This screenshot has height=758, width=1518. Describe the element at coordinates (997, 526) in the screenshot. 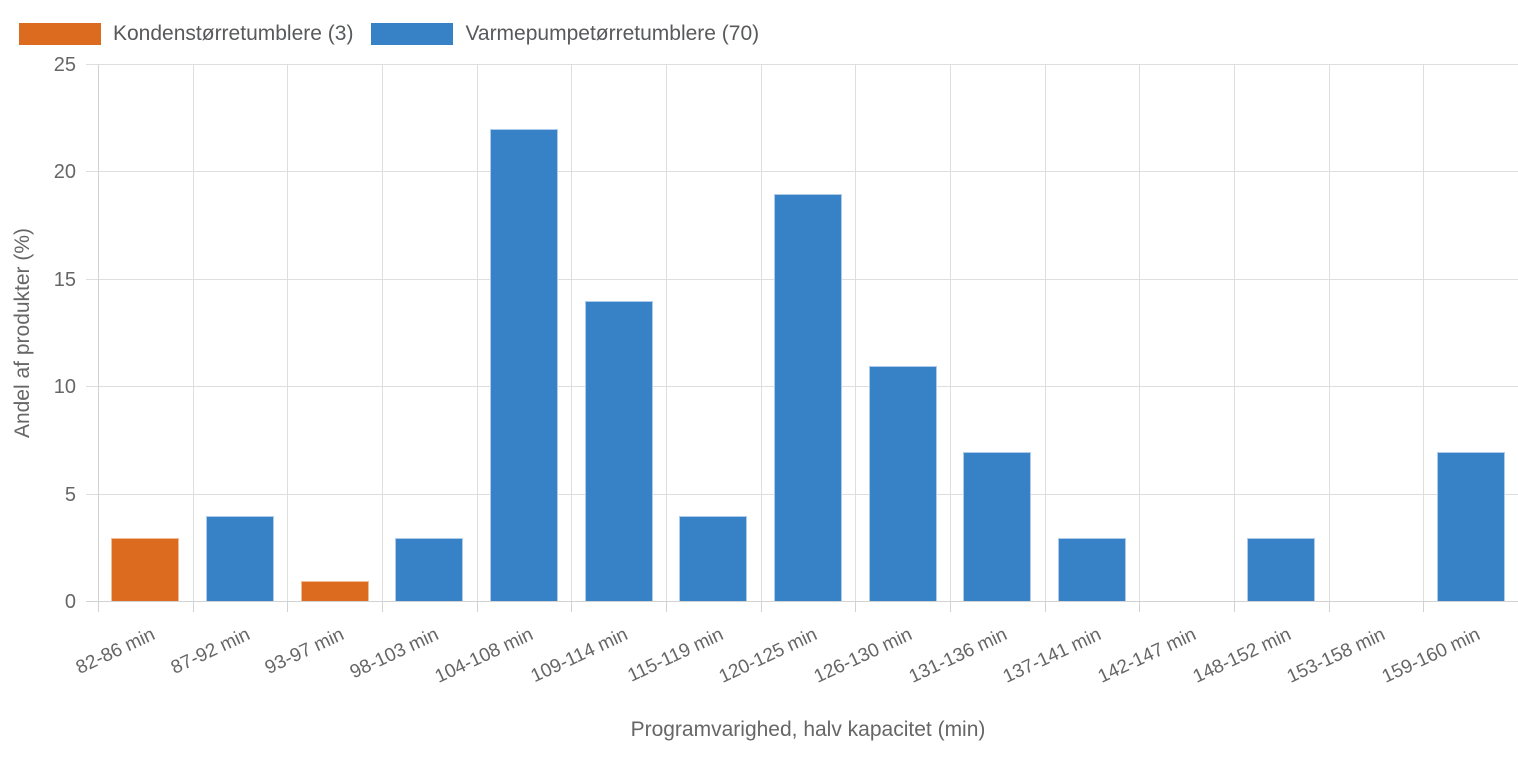

I see `bar-131-136-min` at that location.